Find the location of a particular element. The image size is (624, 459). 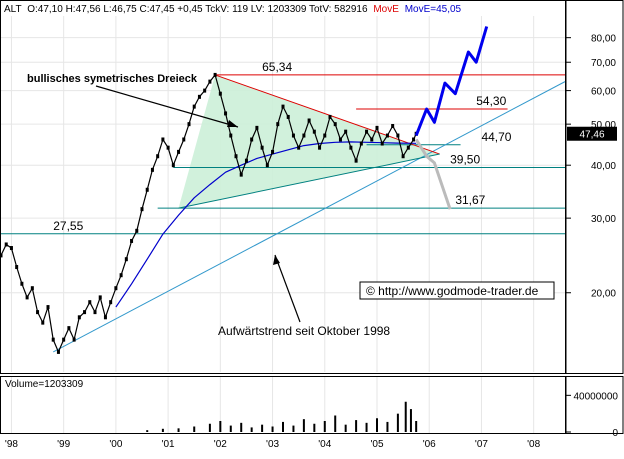

x-tick-label-10: '08 is located at coordinates (533, 444).